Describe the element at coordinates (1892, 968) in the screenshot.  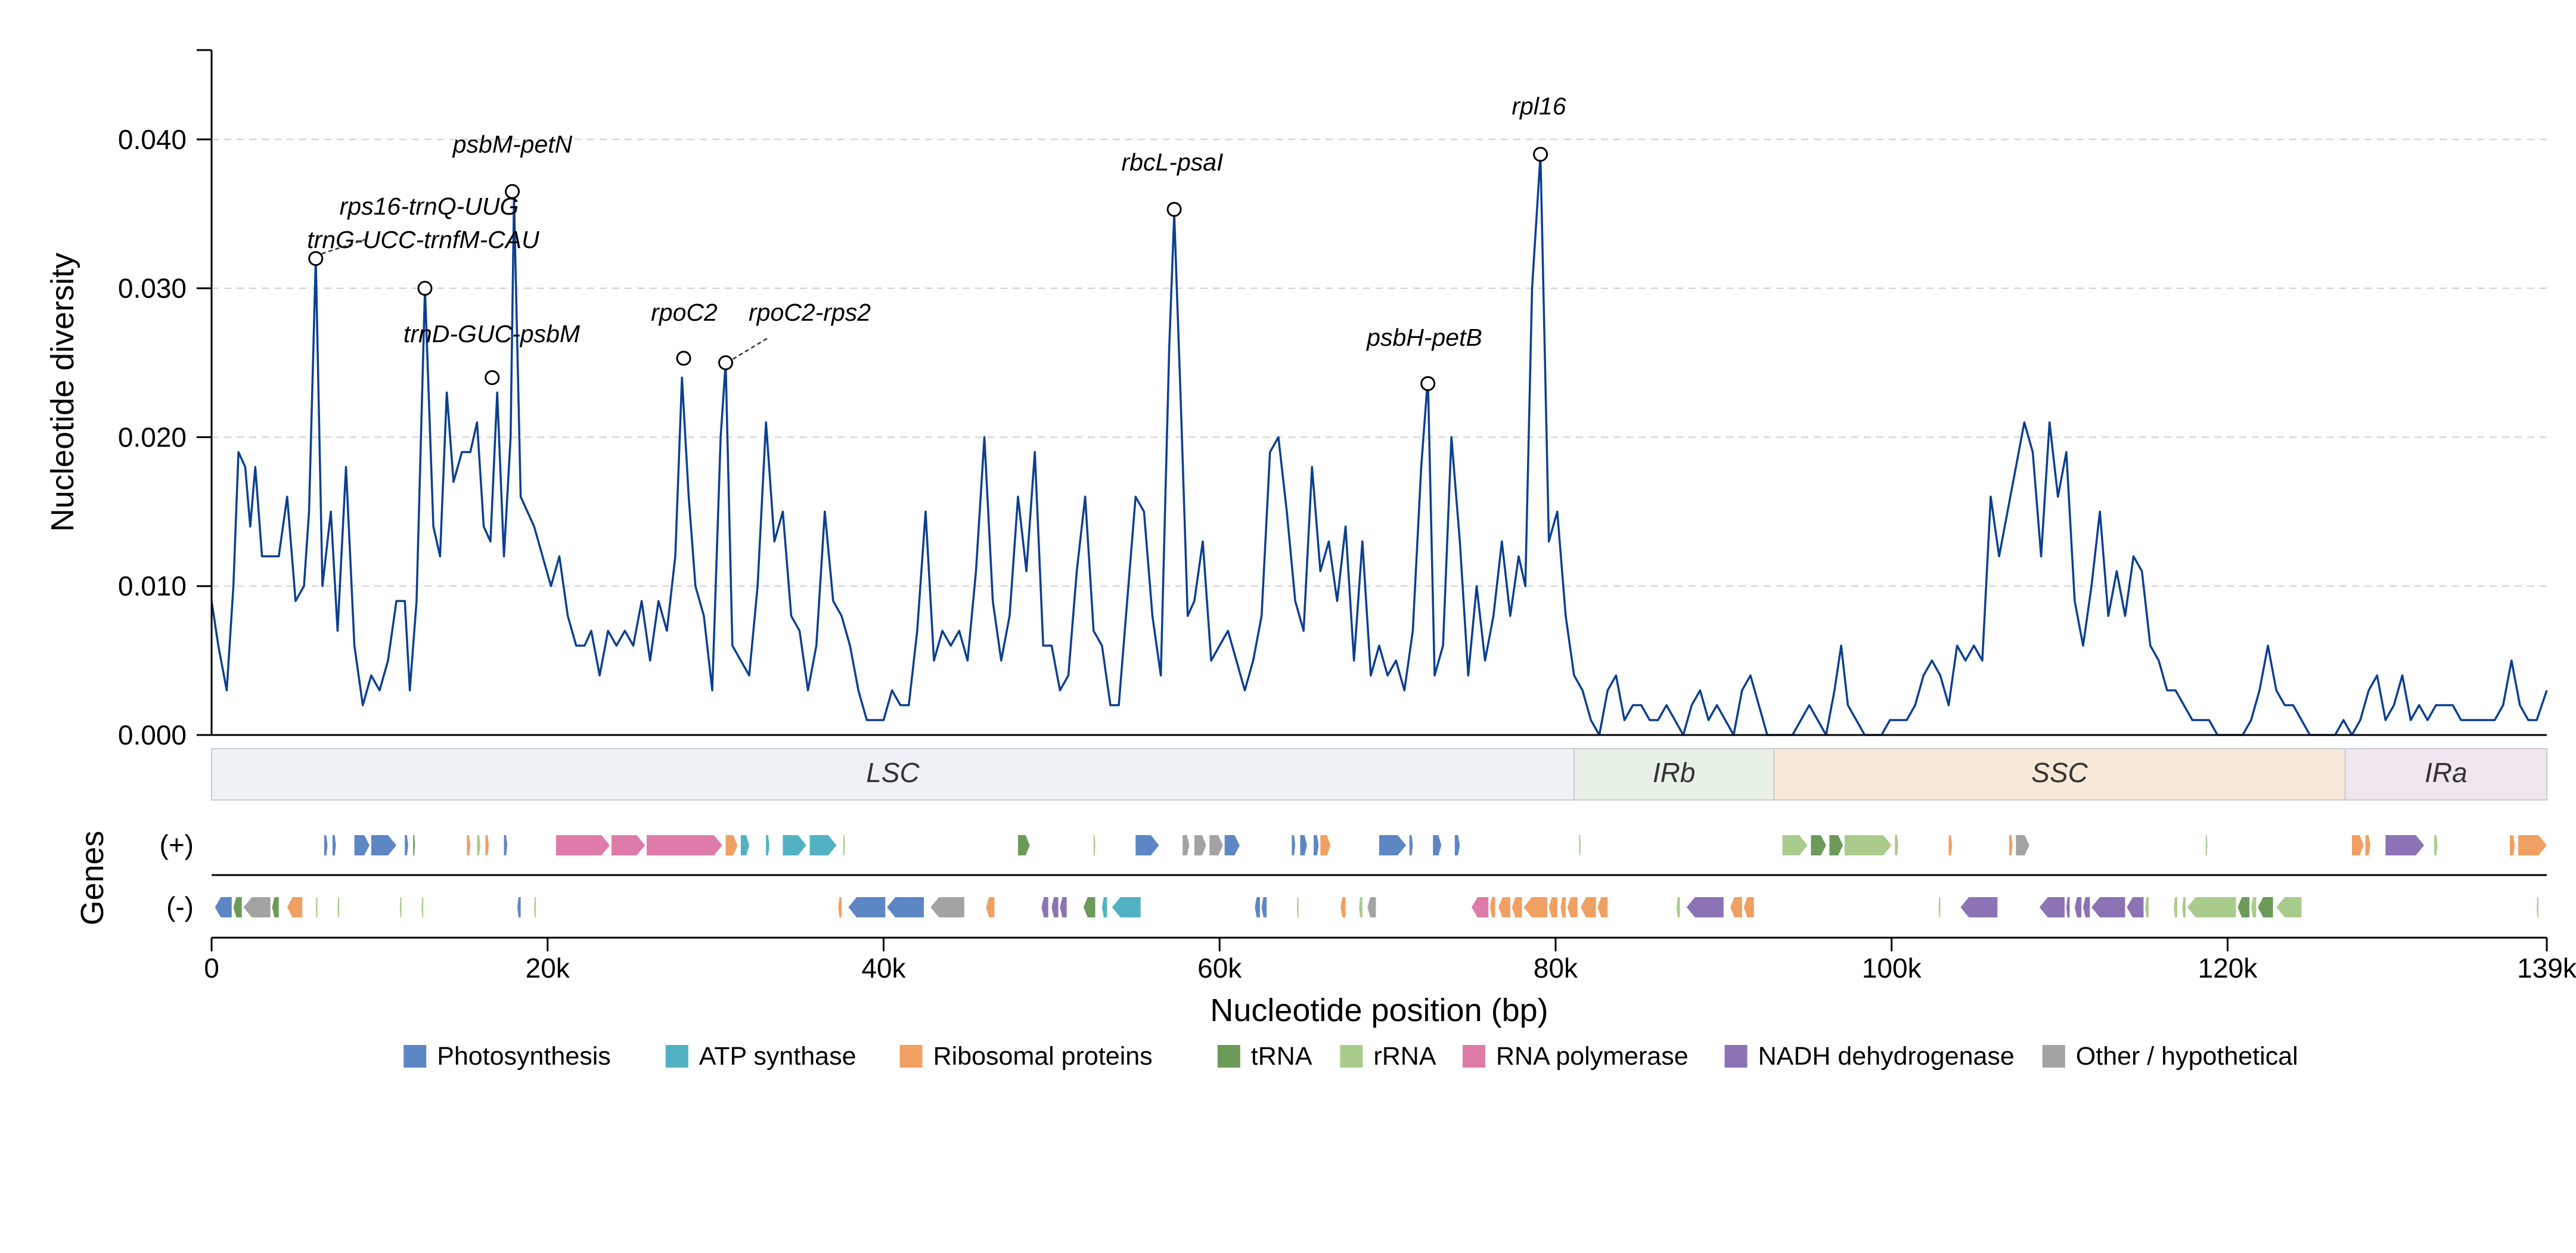
I see `x-tick-label: 100k` at that location.